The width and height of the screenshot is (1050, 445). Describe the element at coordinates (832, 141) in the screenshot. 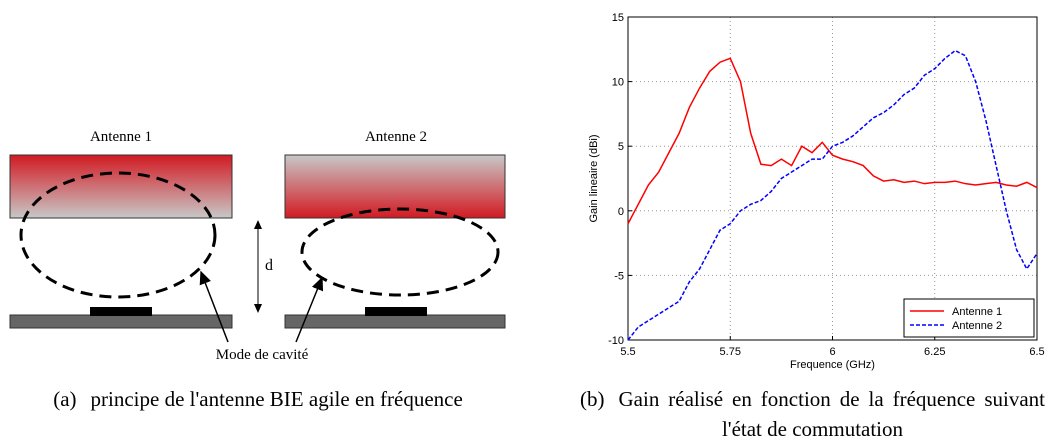

I see `series-line` at that location.